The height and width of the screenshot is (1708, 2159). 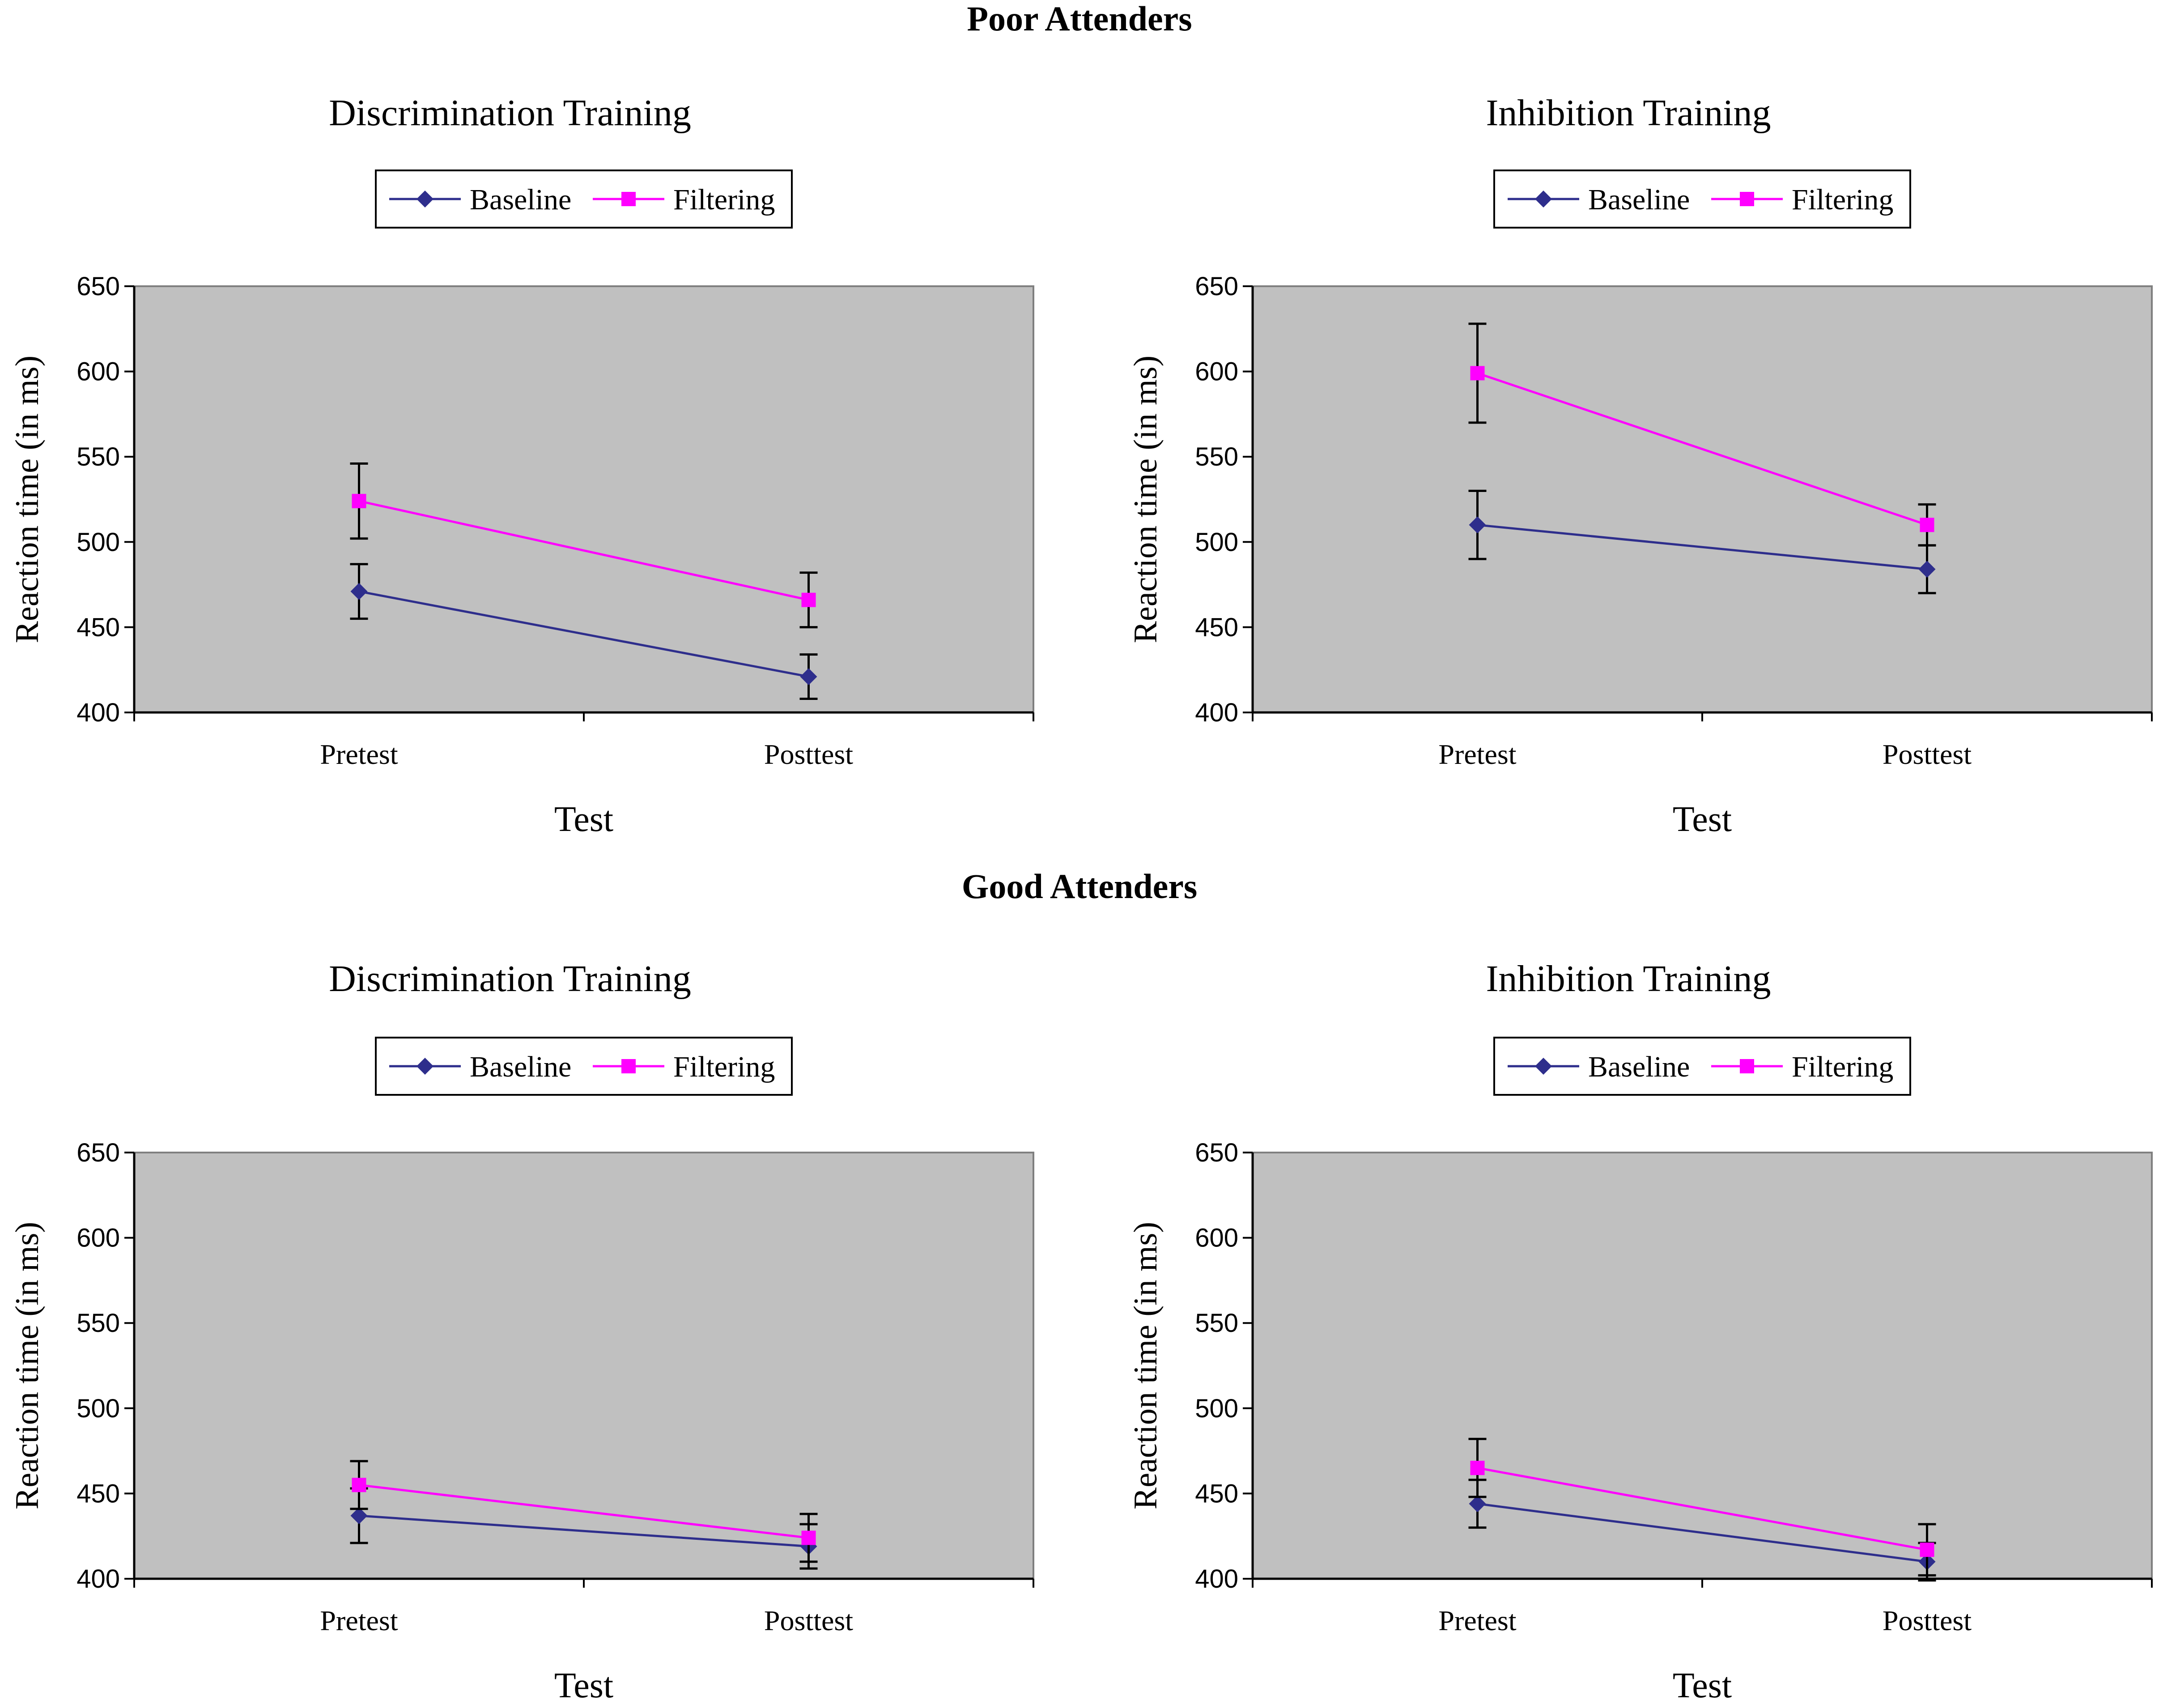 What do you see at coordinates (1079, 19) in the screenshot?
I see `section-title-poor-attenders: Poor Attenders` at bounding box center [1079, 19].